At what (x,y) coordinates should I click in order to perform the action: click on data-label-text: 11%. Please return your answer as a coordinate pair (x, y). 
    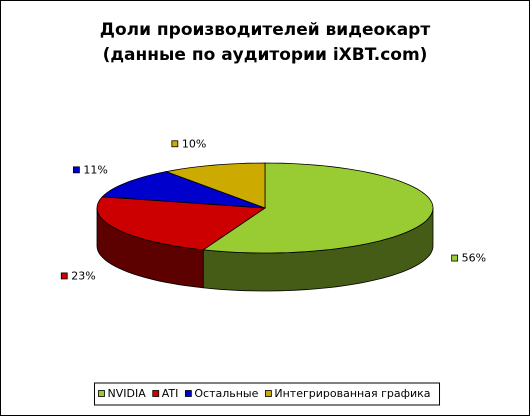
    Looking at the image, I should click on (95, 169).